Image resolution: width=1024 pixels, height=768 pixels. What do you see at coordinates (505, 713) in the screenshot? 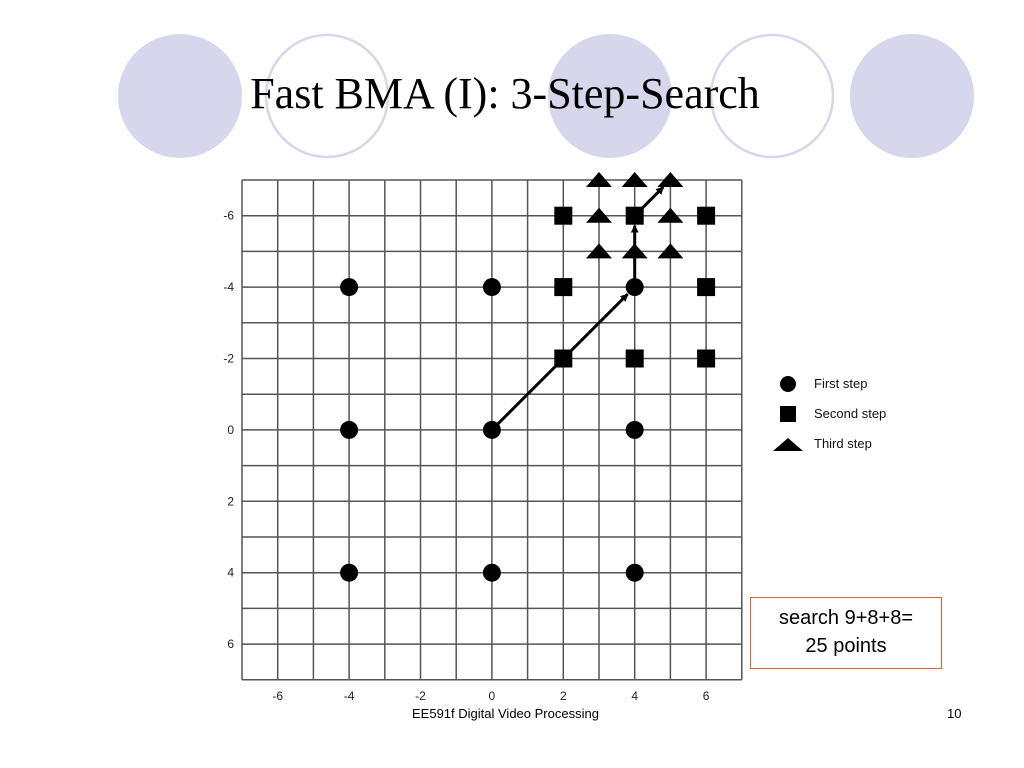
I see `footer-course: EE591f Digital Video Processing` at bounding box center [505, 713].